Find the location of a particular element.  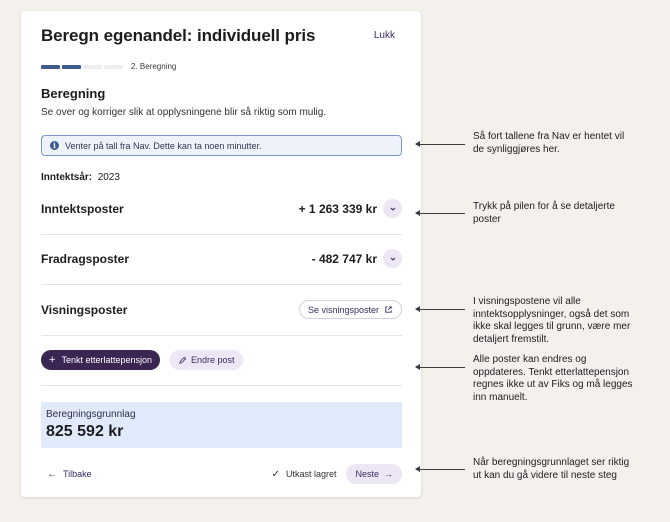

next-label: Neste is located at coordinates (367, 474).